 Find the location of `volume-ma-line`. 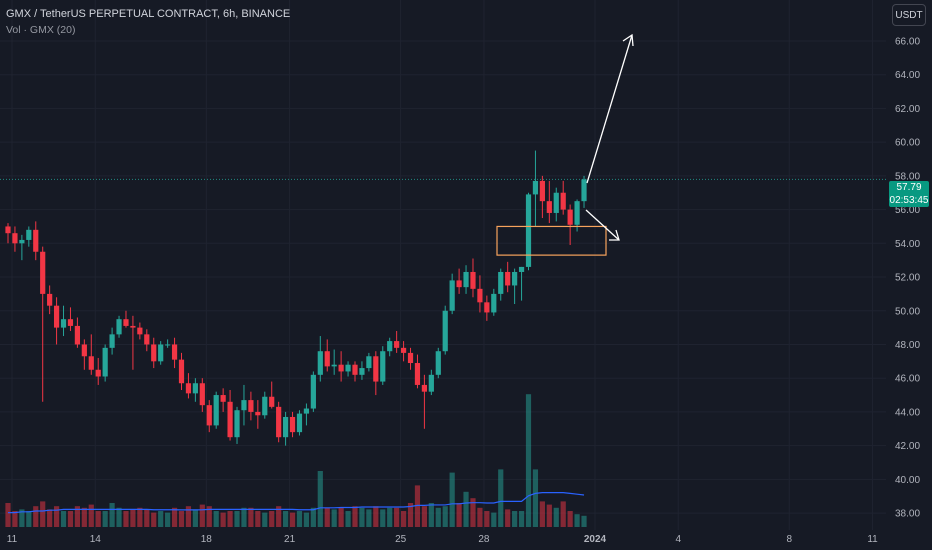

volume-ma-line is located at coordinates (296, 503).